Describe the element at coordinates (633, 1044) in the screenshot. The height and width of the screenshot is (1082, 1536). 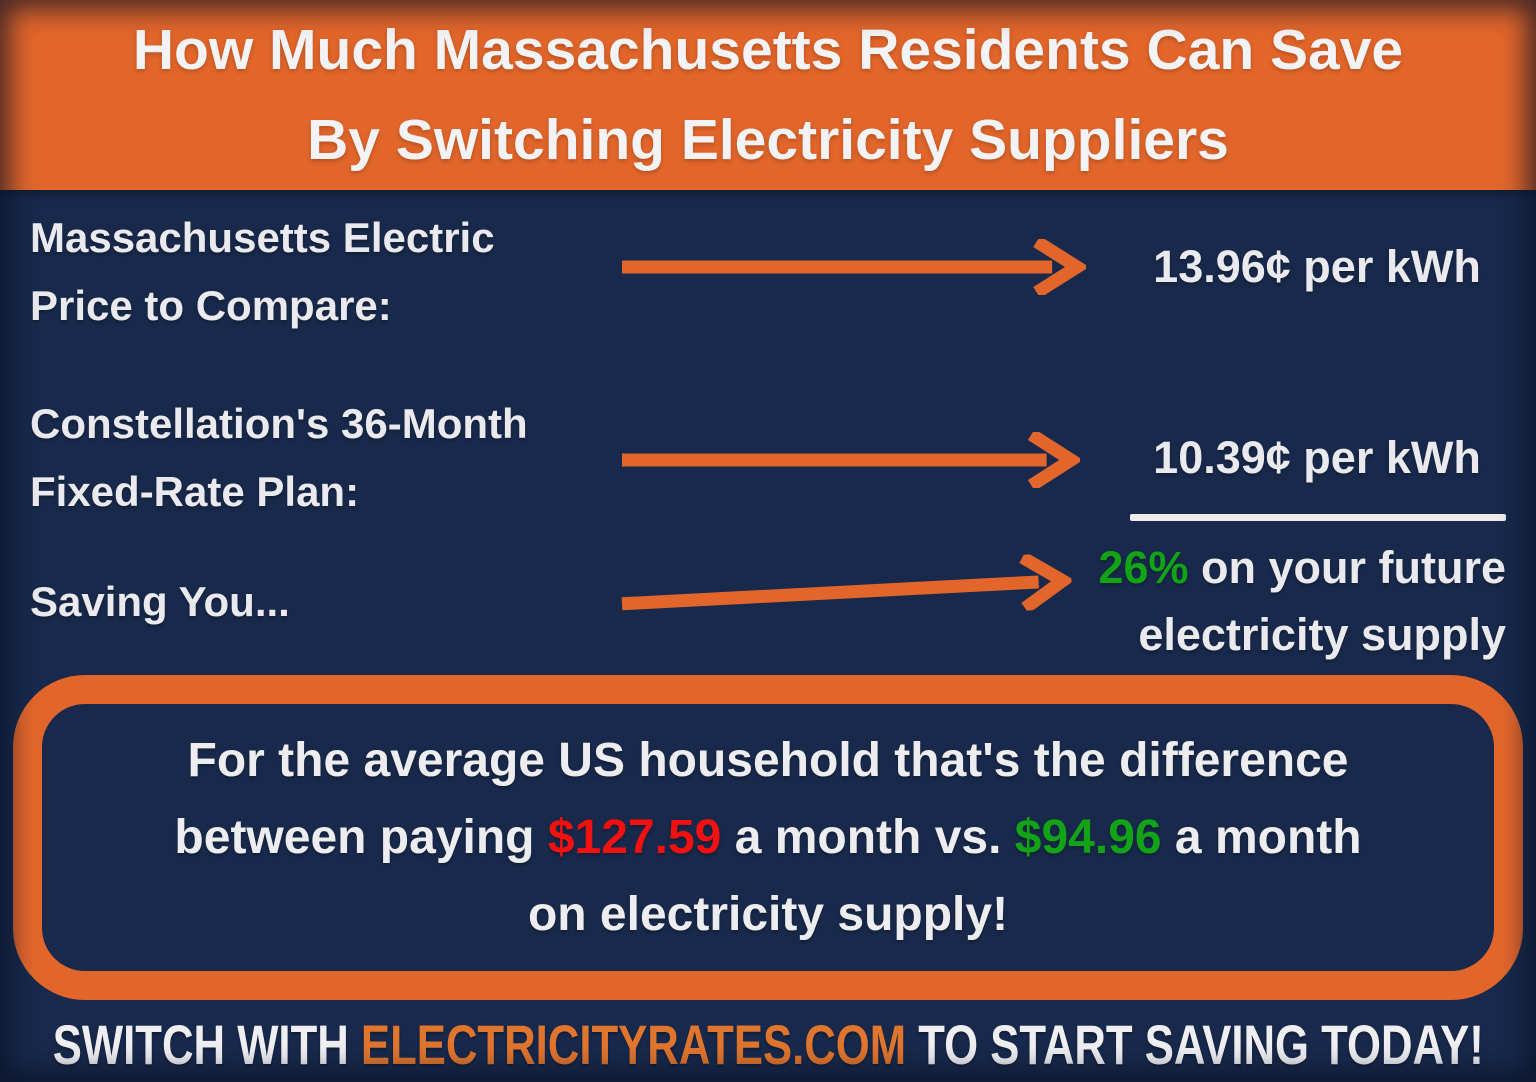
I see `brand-link: ELECTRICITYRATES.COM` at that location.